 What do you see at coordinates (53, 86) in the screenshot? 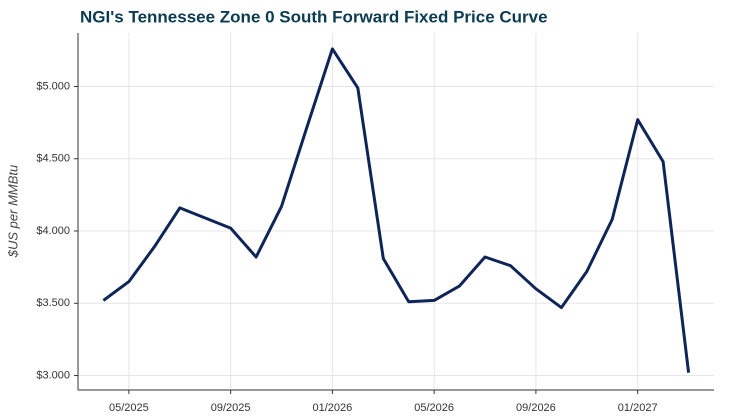
I see `y-tick-label: $5.000` at bounding box center [53, 86].